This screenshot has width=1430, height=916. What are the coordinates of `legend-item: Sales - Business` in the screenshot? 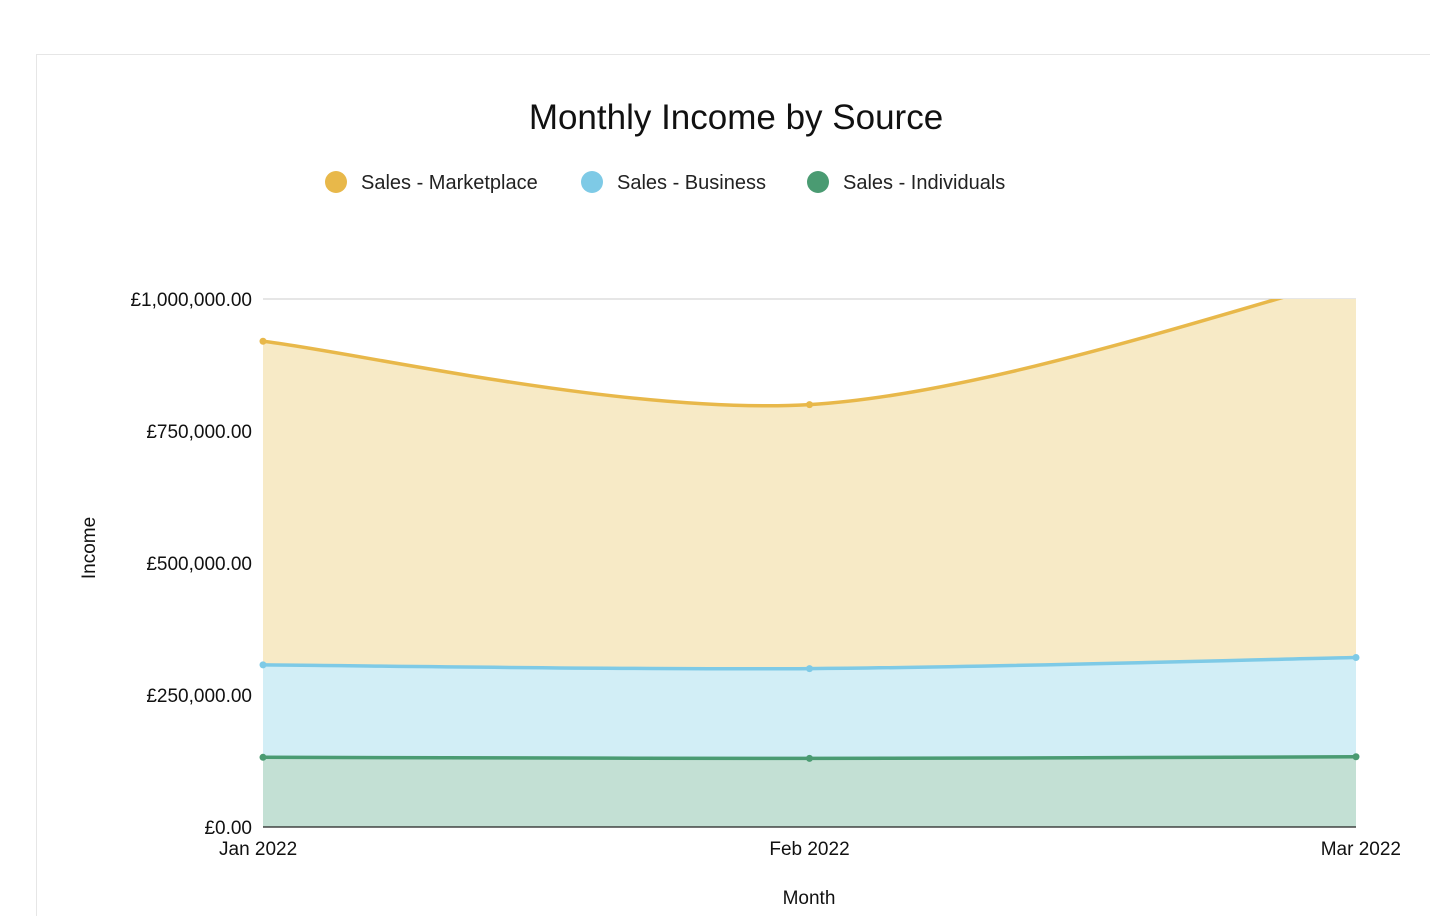 It's located at (673, 182).